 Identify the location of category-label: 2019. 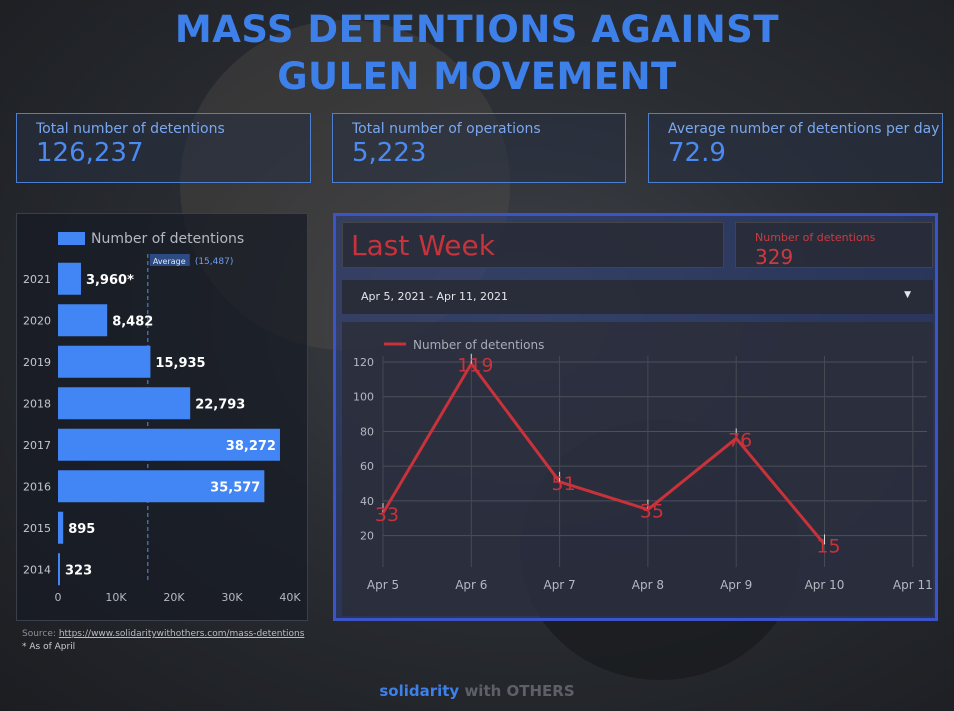
(37, 362).